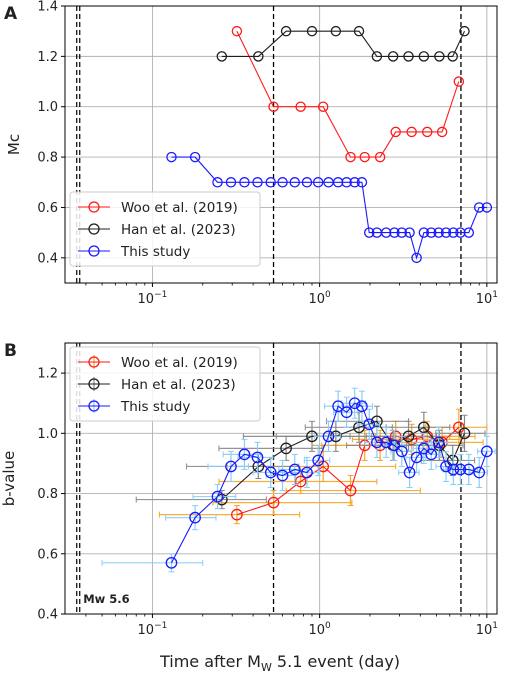  I want to click on pb-legend-label-this: This study, so click(155, 407).